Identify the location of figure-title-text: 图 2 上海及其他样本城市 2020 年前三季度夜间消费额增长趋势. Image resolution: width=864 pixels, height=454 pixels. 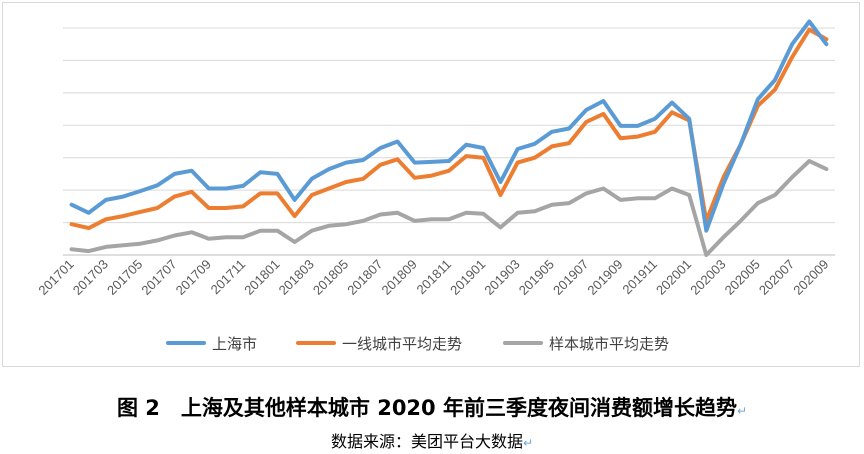
(426, 408).